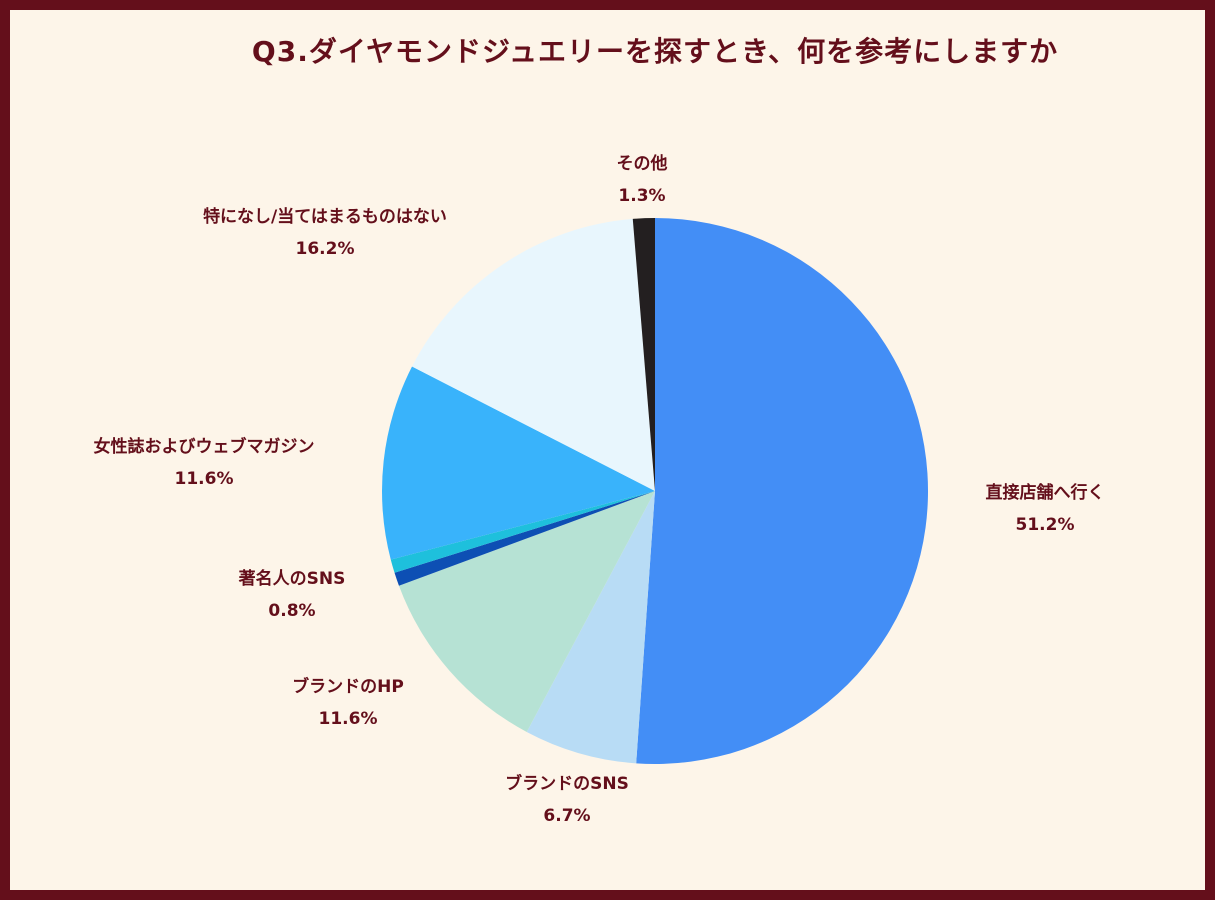 This screenshot has height=900, width=1215. What do you see at coordinates (566, 816) in the screenshot?
I see `slice-value-label-1: 6.7%` at bounding box center [566, 816].